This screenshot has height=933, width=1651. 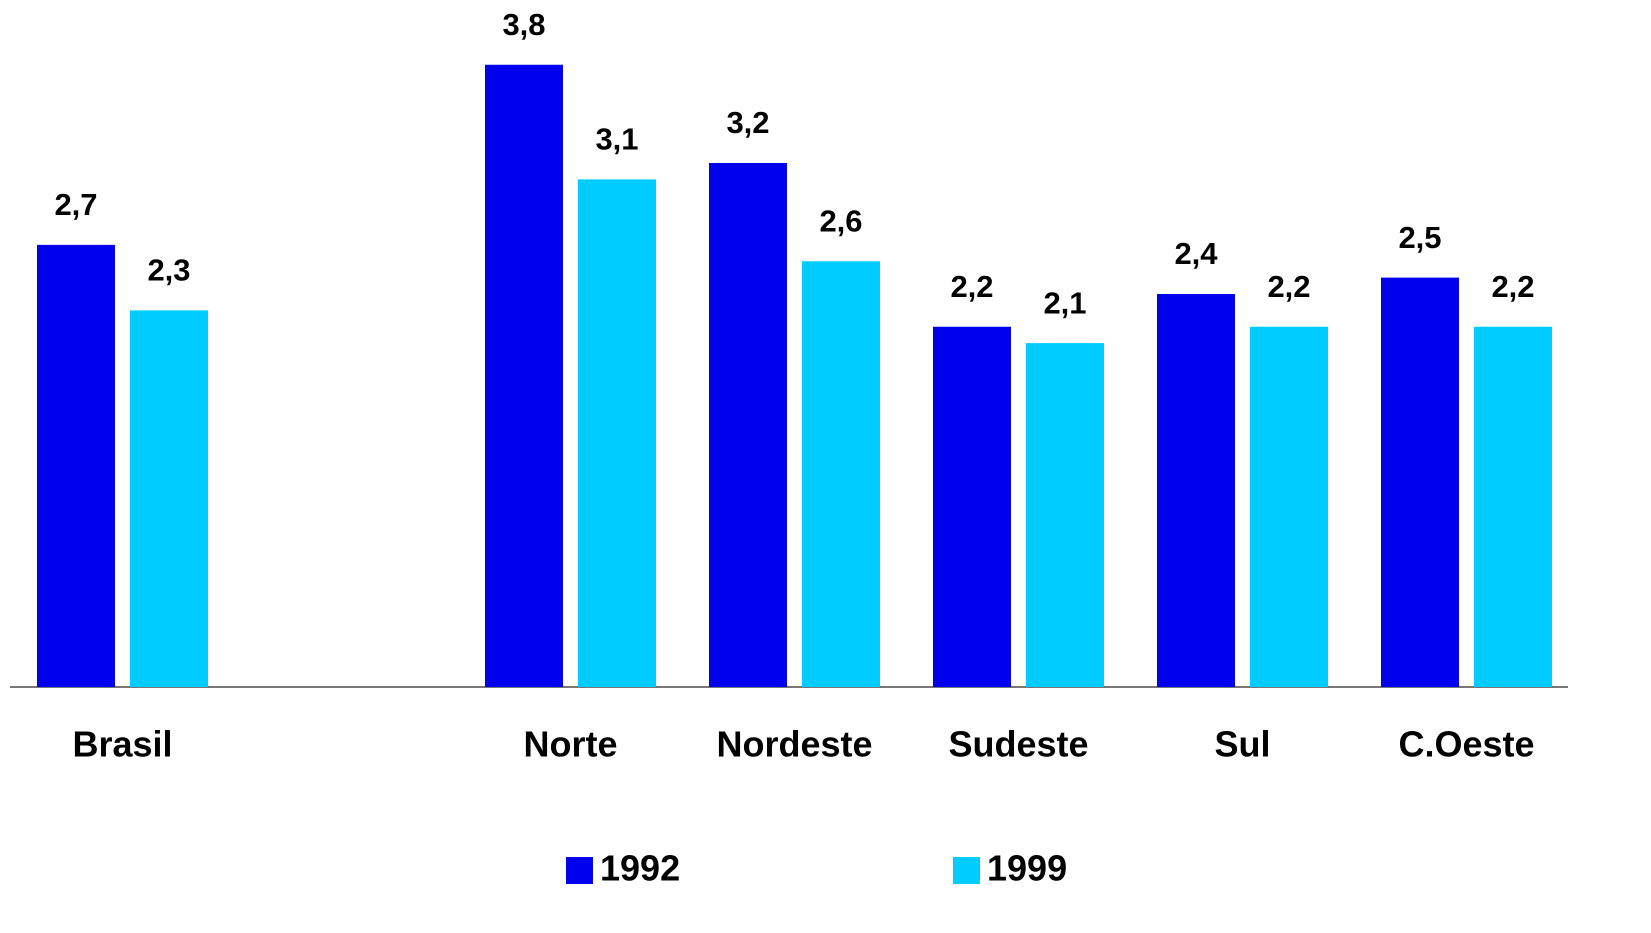 I want to click on x-tick-label: Sudeste, so click(x=1018, y=744).